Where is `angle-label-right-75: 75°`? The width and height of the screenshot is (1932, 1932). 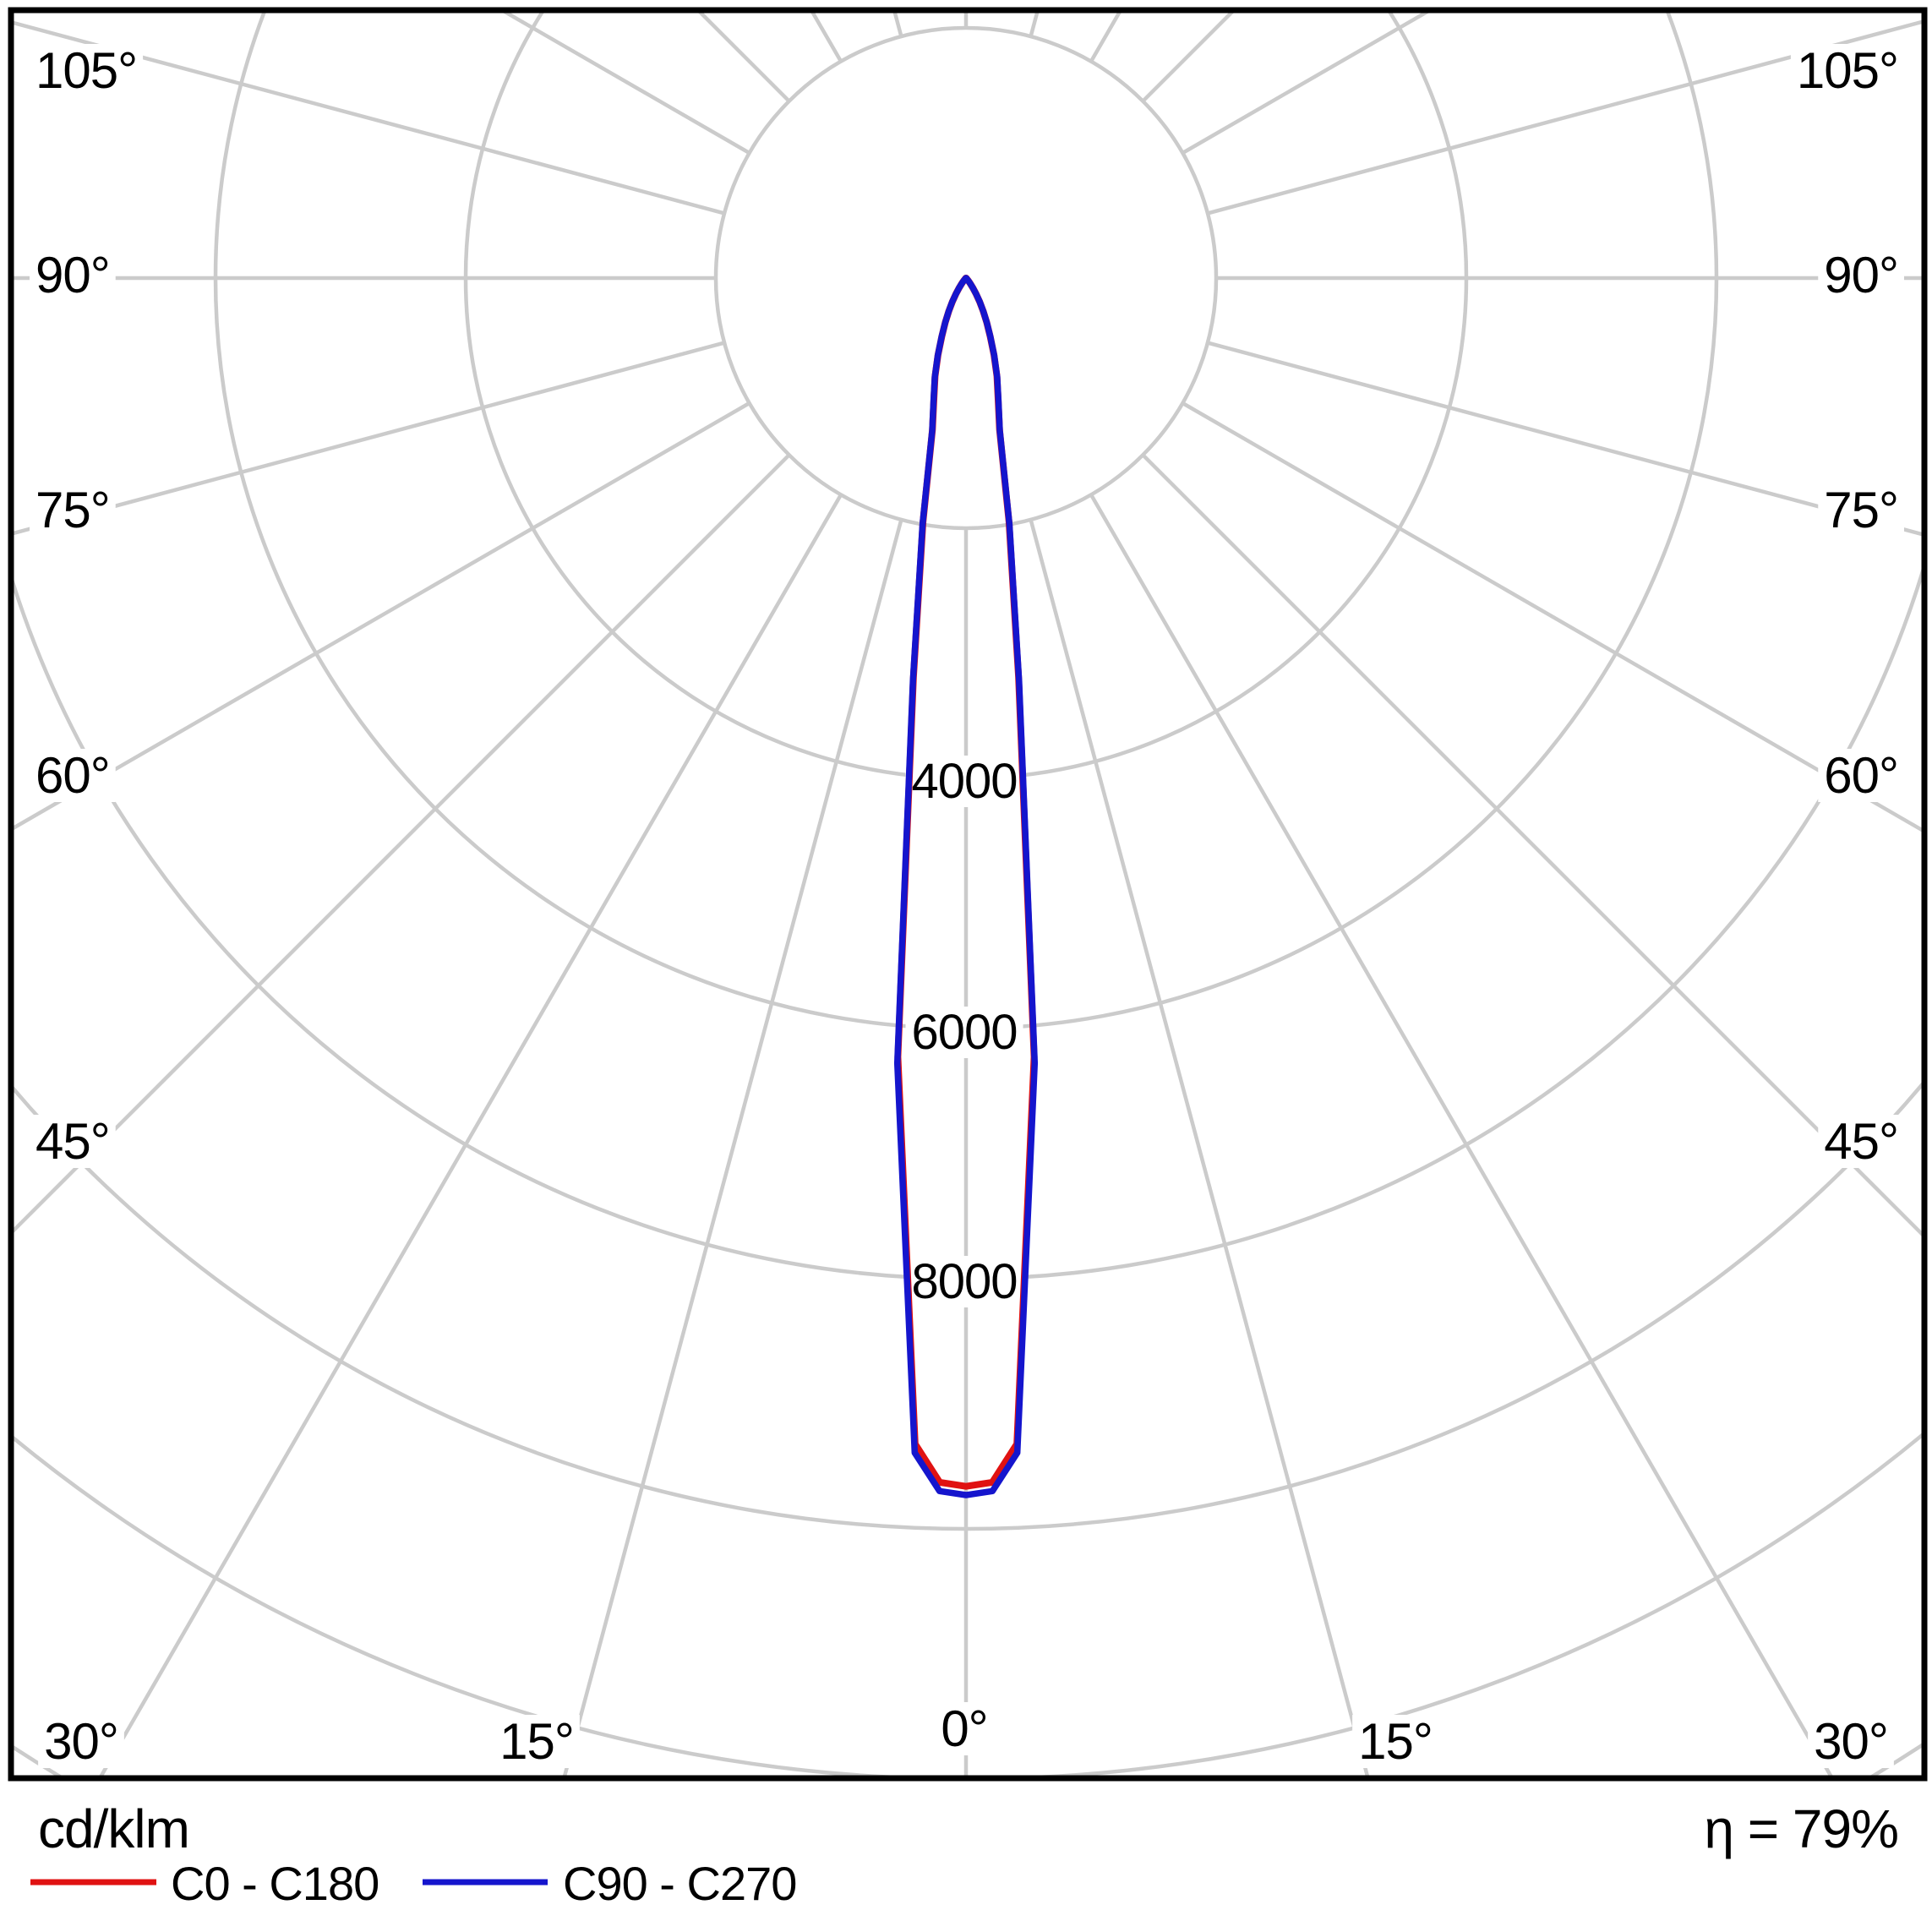 angle-label-right-75: 75° is located at coordinates (1861, 510).